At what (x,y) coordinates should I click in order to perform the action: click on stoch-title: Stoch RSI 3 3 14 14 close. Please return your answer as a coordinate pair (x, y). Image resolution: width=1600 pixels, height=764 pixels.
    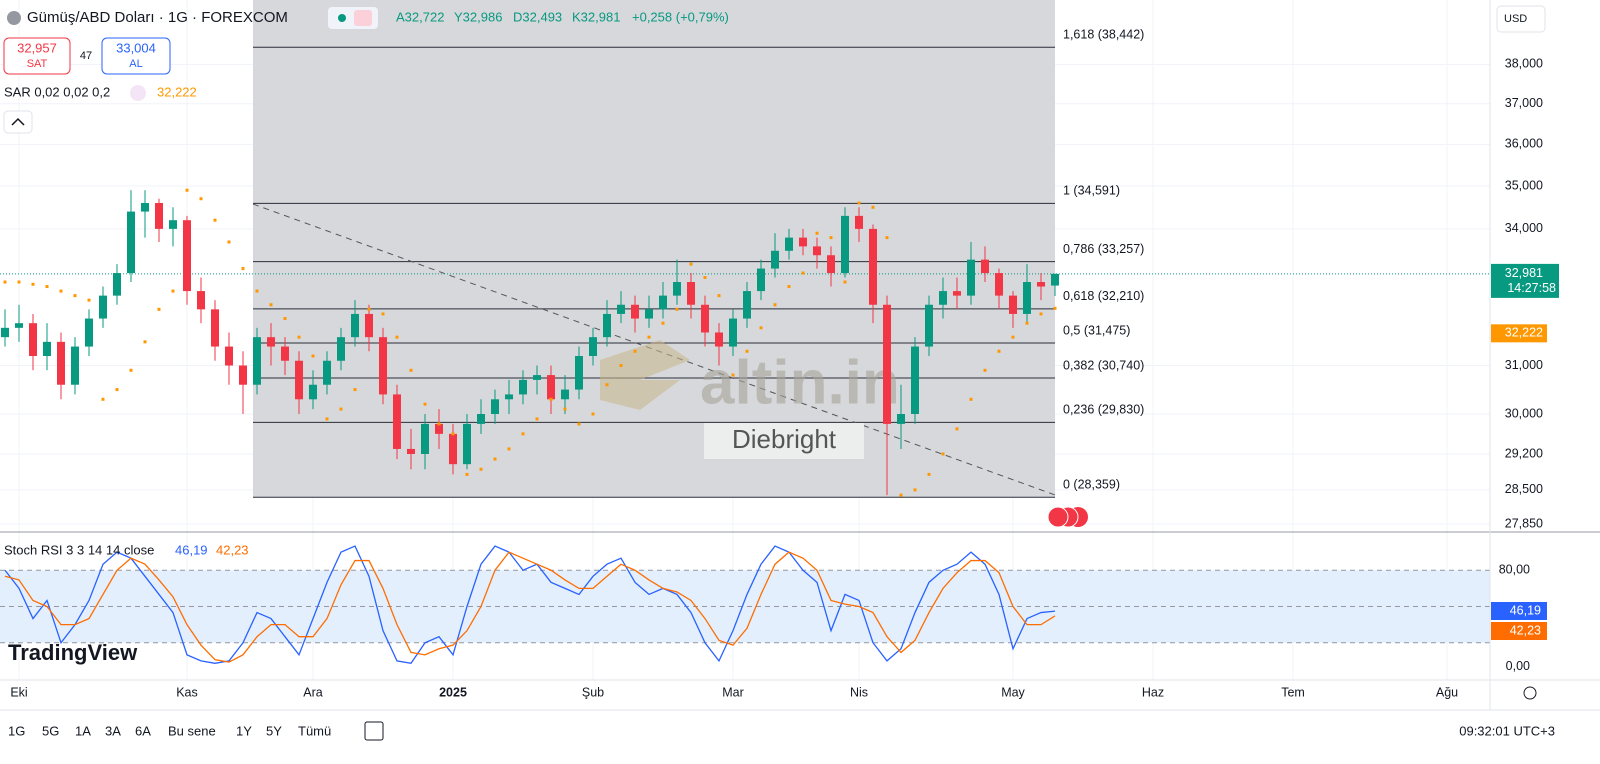
    Looking at the image, I should click on (79, 549).